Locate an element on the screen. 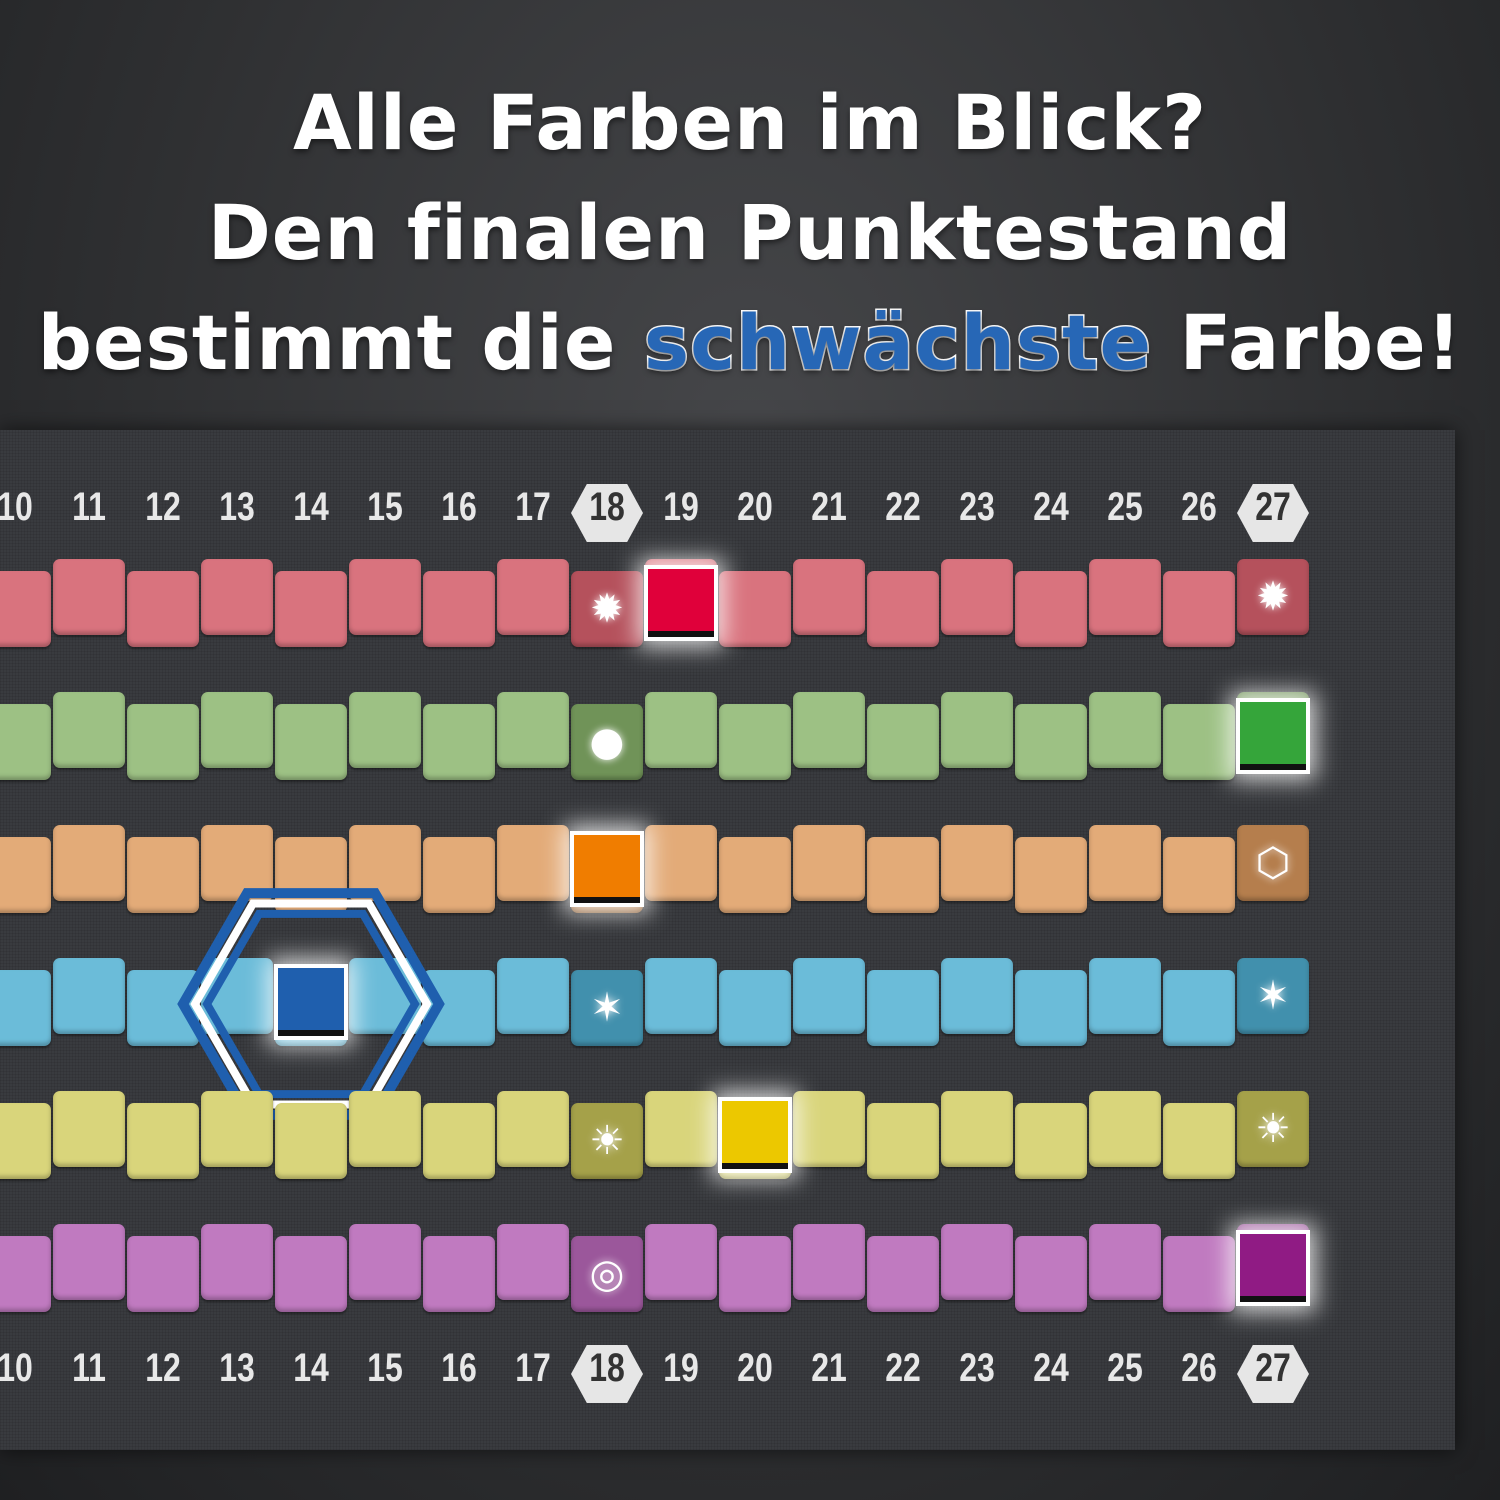  headline-line-3: bestimmt die schwächste Farbe! is located at coordinates (750, 343).